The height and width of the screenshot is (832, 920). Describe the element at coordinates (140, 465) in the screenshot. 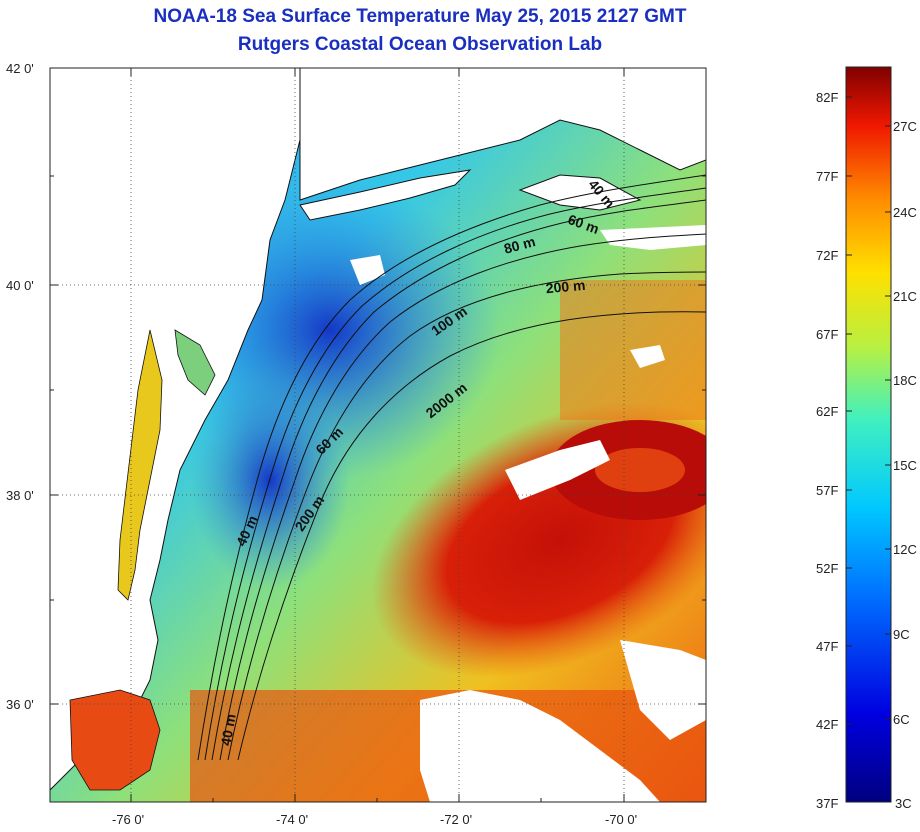

I see `chesapeake-bay` at that location.